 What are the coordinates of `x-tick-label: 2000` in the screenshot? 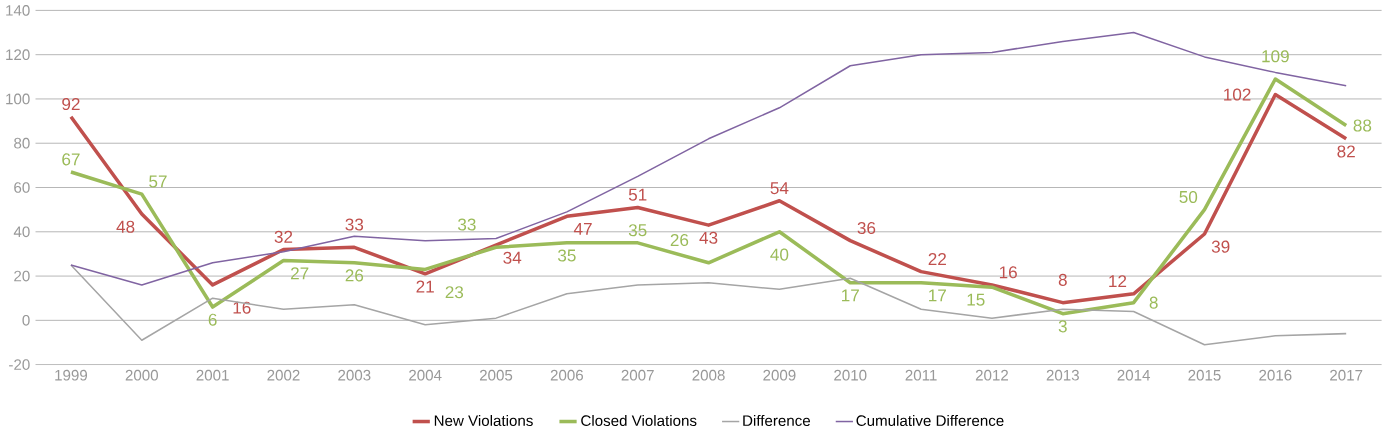 It's located at (142, 375).